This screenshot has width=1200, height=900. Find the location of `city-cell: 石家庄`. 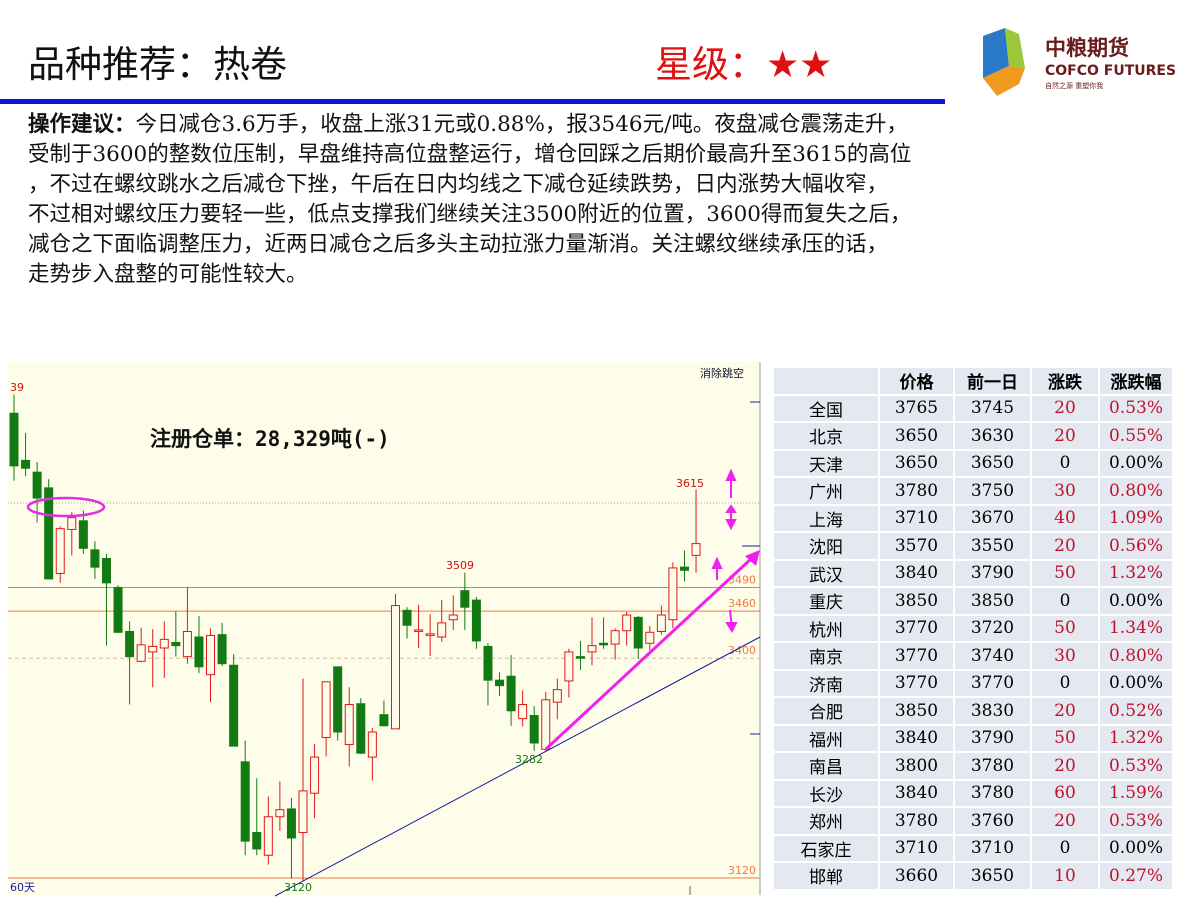

city-cell: 石家庄 is located at coordinates (826, 848).